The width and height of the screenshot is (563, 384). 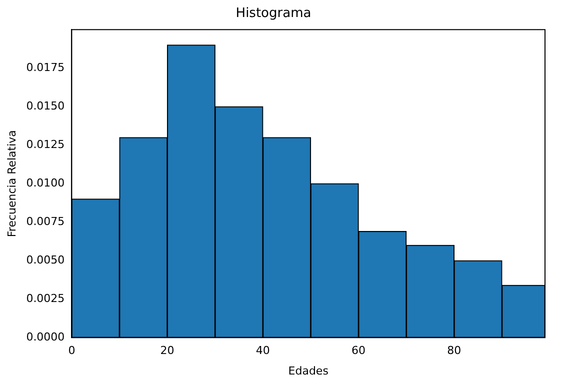 I want to click on y-tick-label: 0.0075, so click(x=45, y=221).